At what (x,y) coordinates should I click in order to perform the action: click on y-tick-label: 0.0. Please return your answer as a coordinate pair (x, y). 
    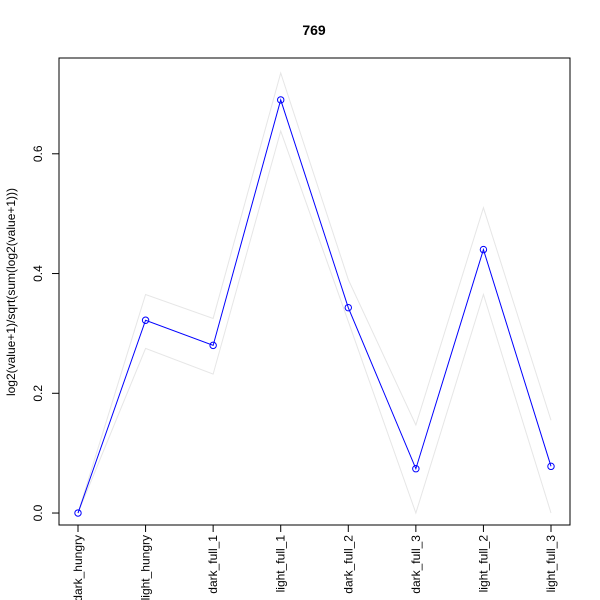
    Looking at the image, I should click on (38, 512).